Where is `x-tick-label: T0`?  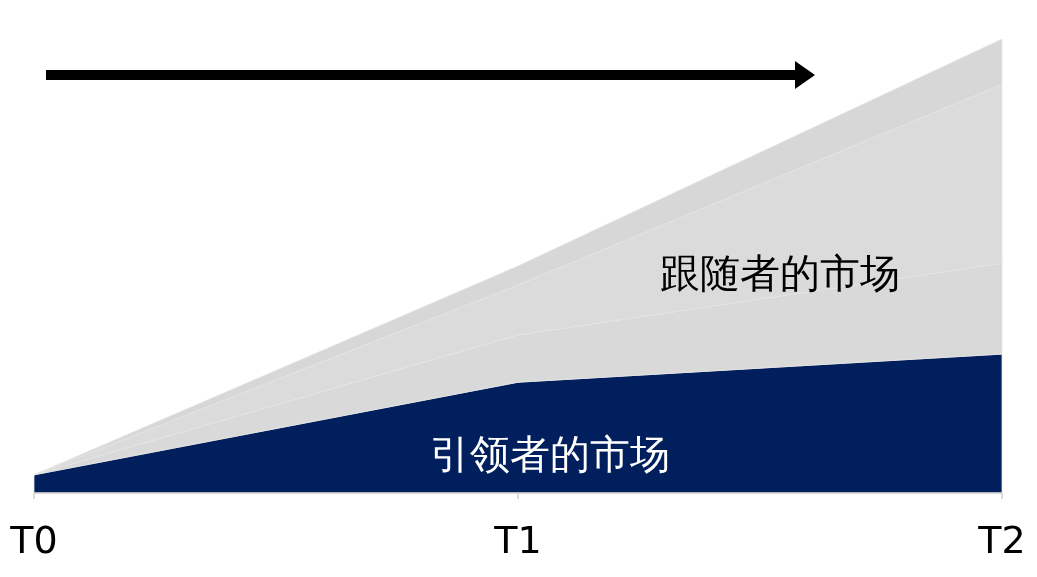
x-tick-label: T0 is located at coordinates (33, 540).